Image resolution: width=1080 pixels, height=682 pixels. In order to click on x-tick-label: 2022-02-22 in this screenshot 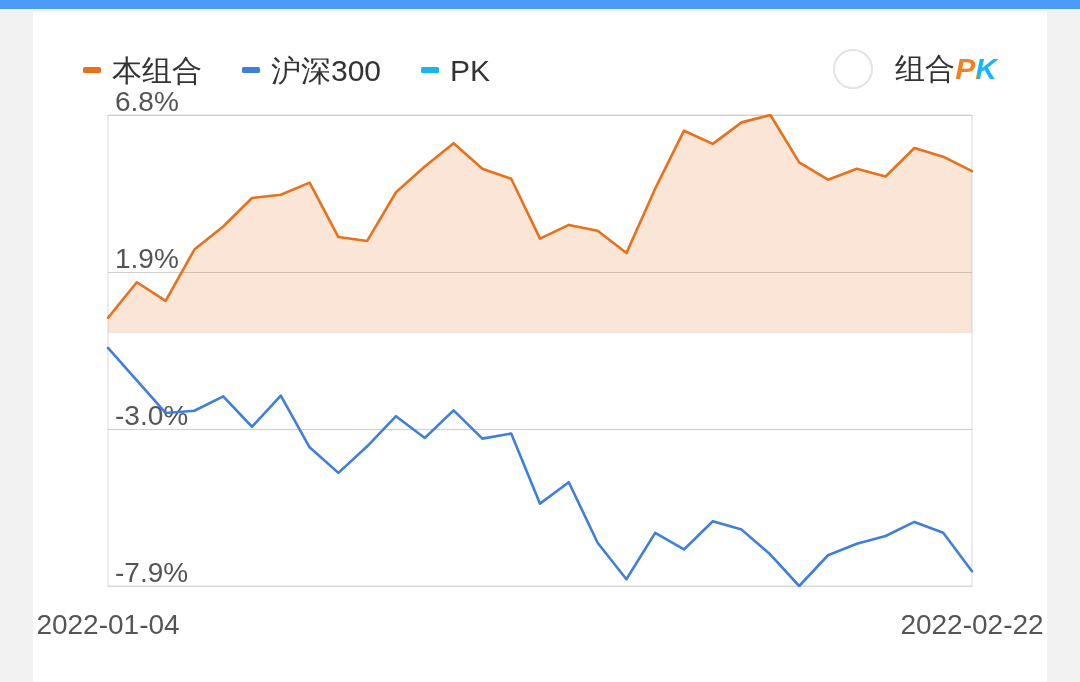, I will do `click(972, 624)`.